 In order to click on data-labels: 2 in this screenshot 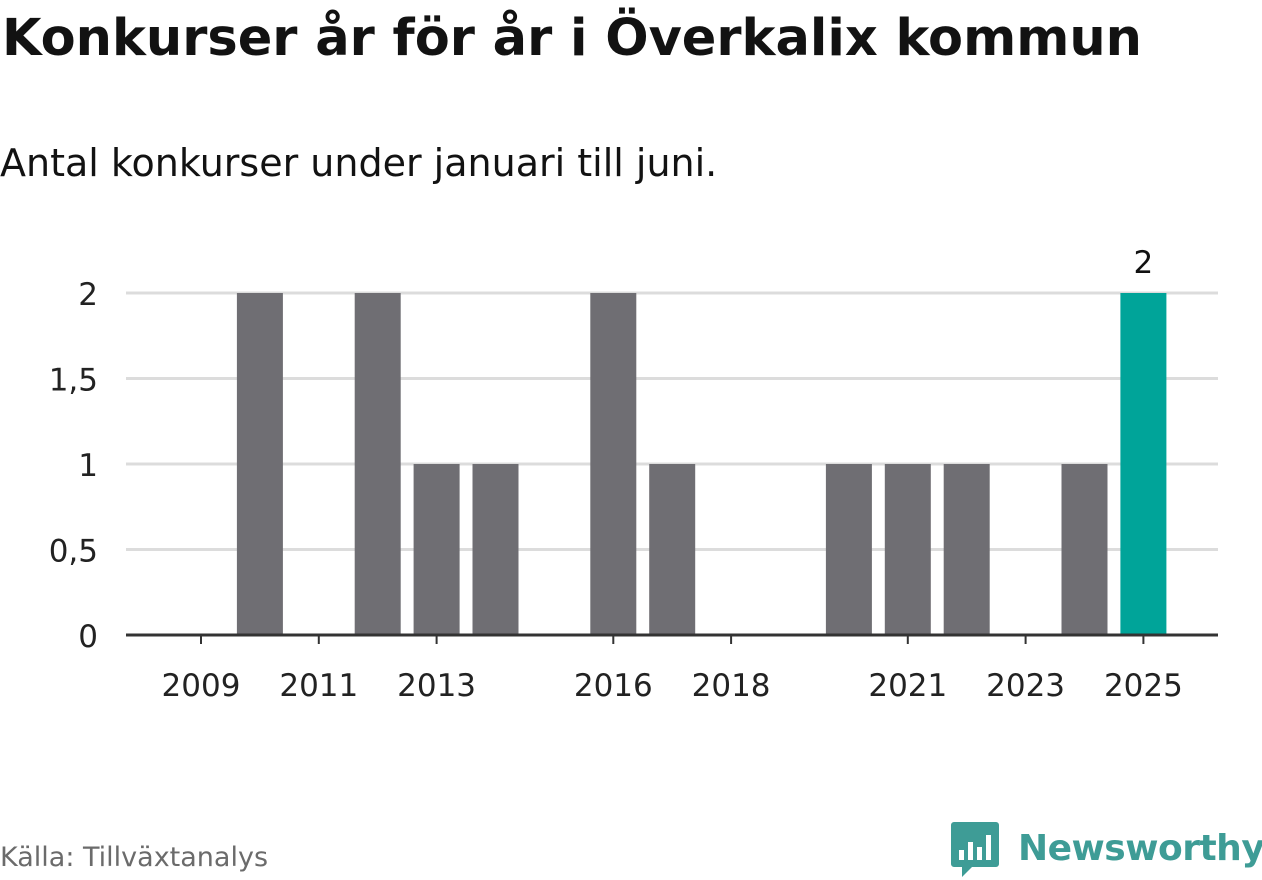, I will do `click(1144, 263)`.